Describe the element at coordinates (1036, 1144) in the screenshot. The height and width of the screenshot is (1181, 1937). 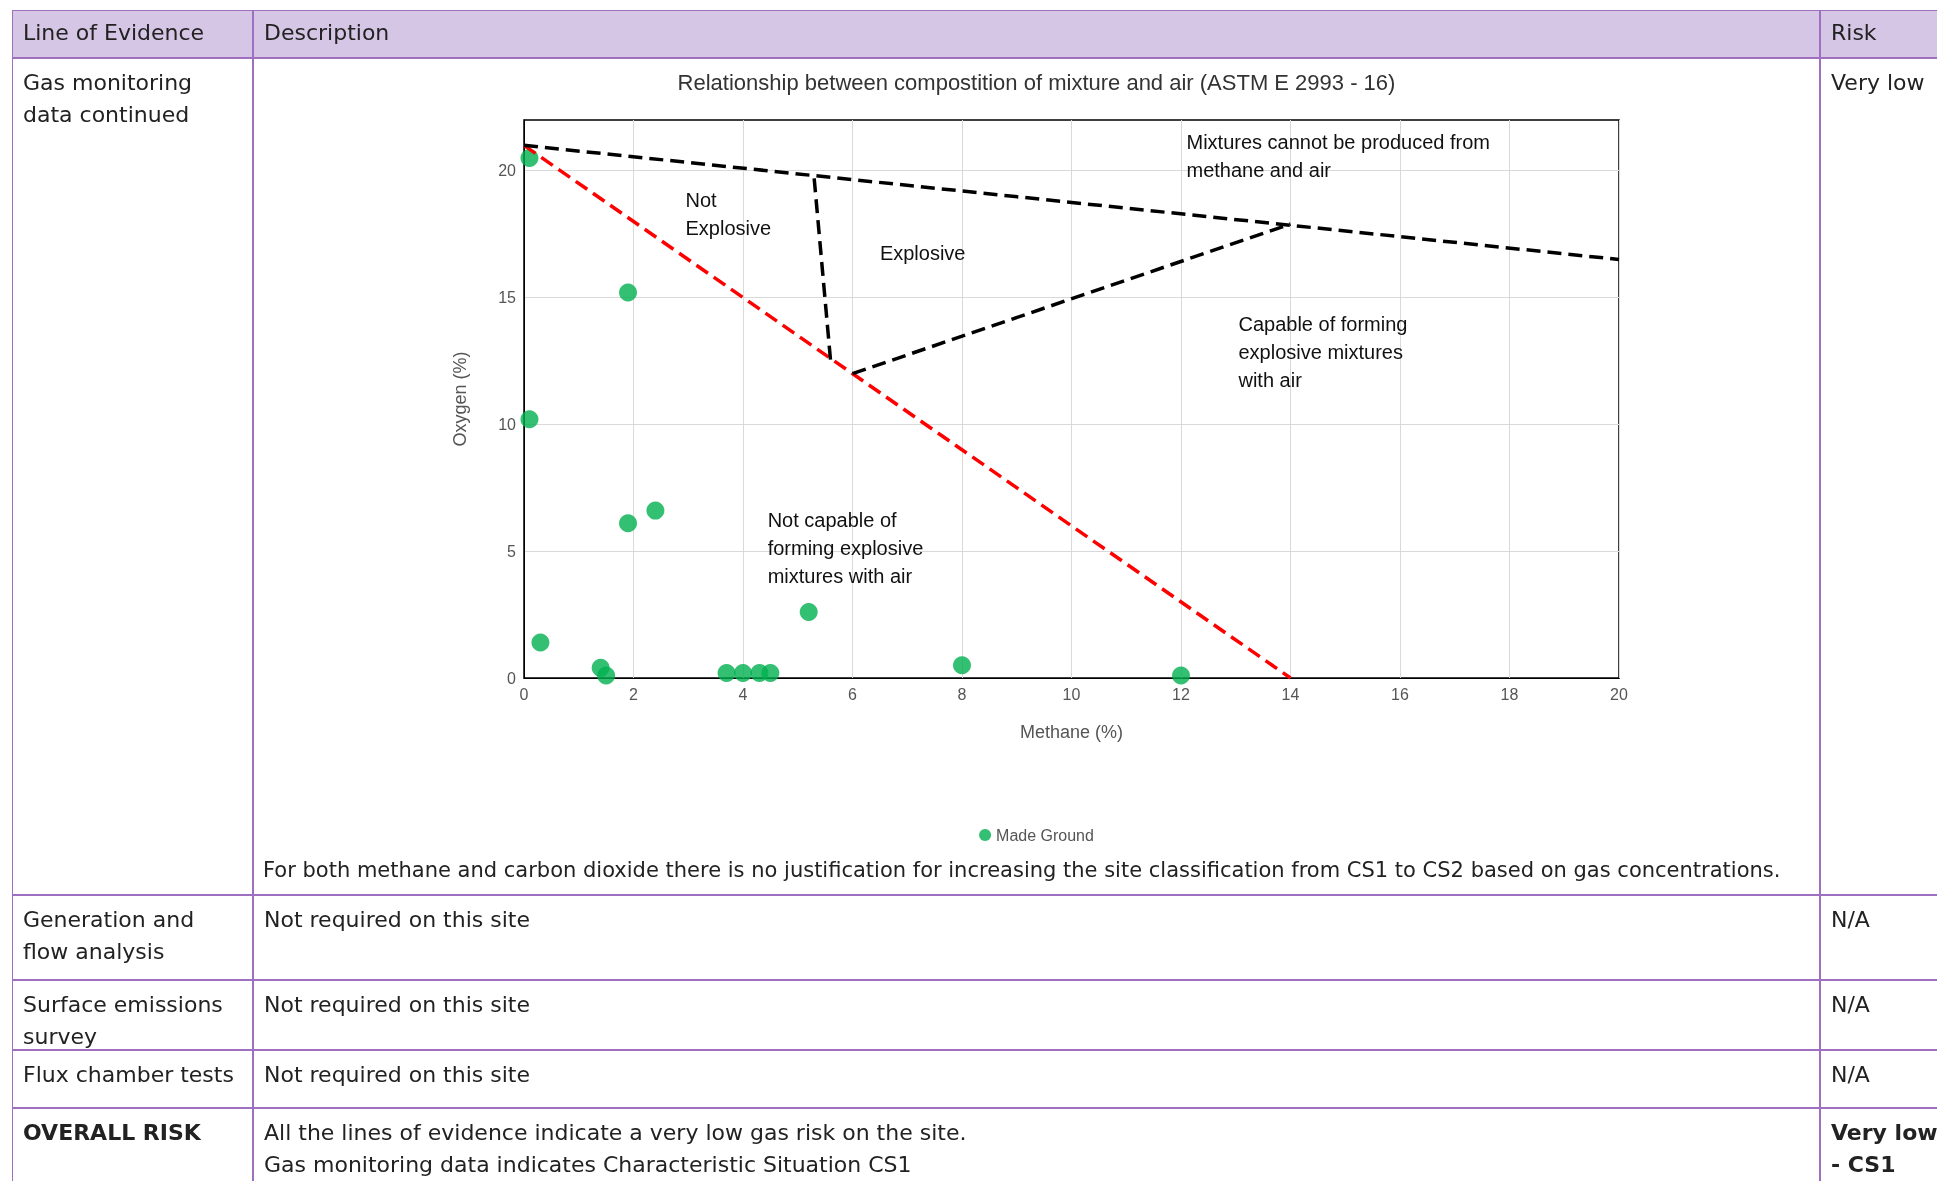
I see `text: All the lines of evidence indicate a very low gas risk on the site. Gas monitoring data indicates Characteristic Situation CS1` at that location.